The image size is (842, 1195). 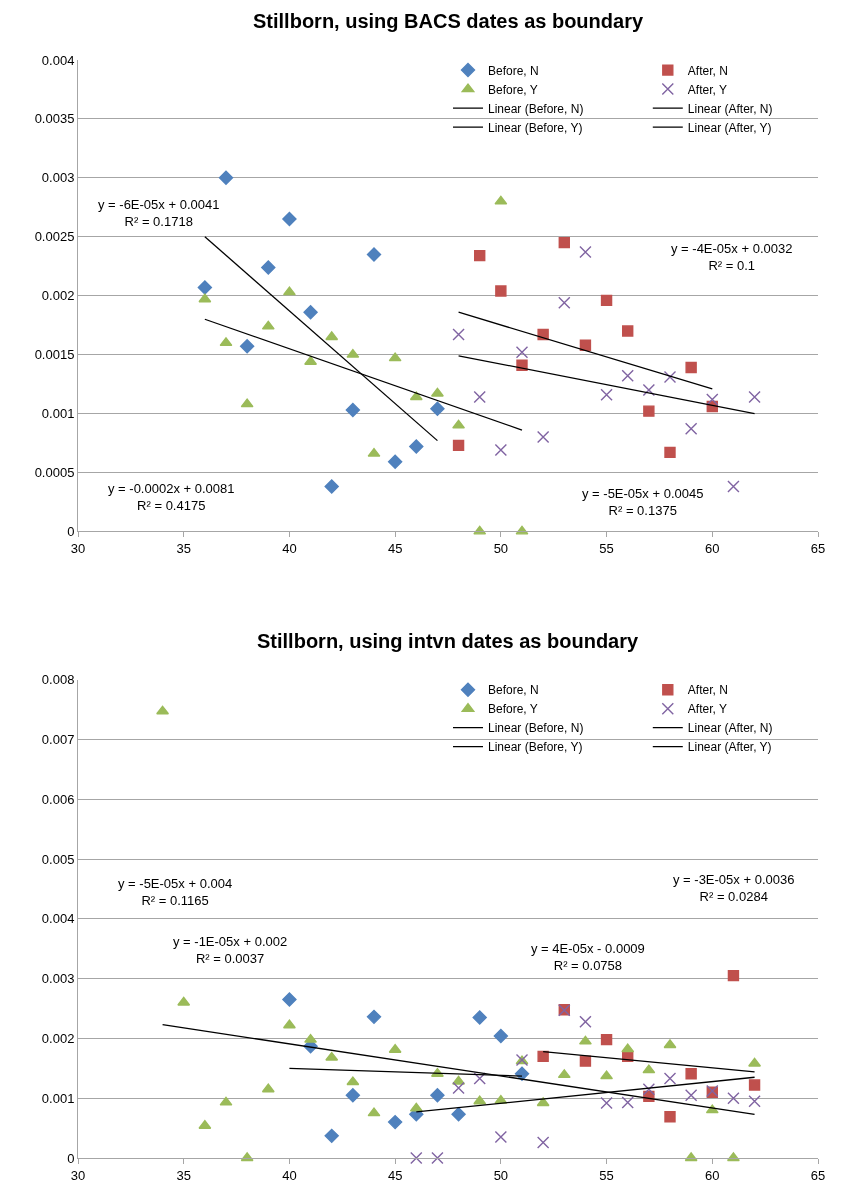 I want to click on annotation: y = -5E-05x + 0.004 R² = 0.1165, so click(x=175, y=892).